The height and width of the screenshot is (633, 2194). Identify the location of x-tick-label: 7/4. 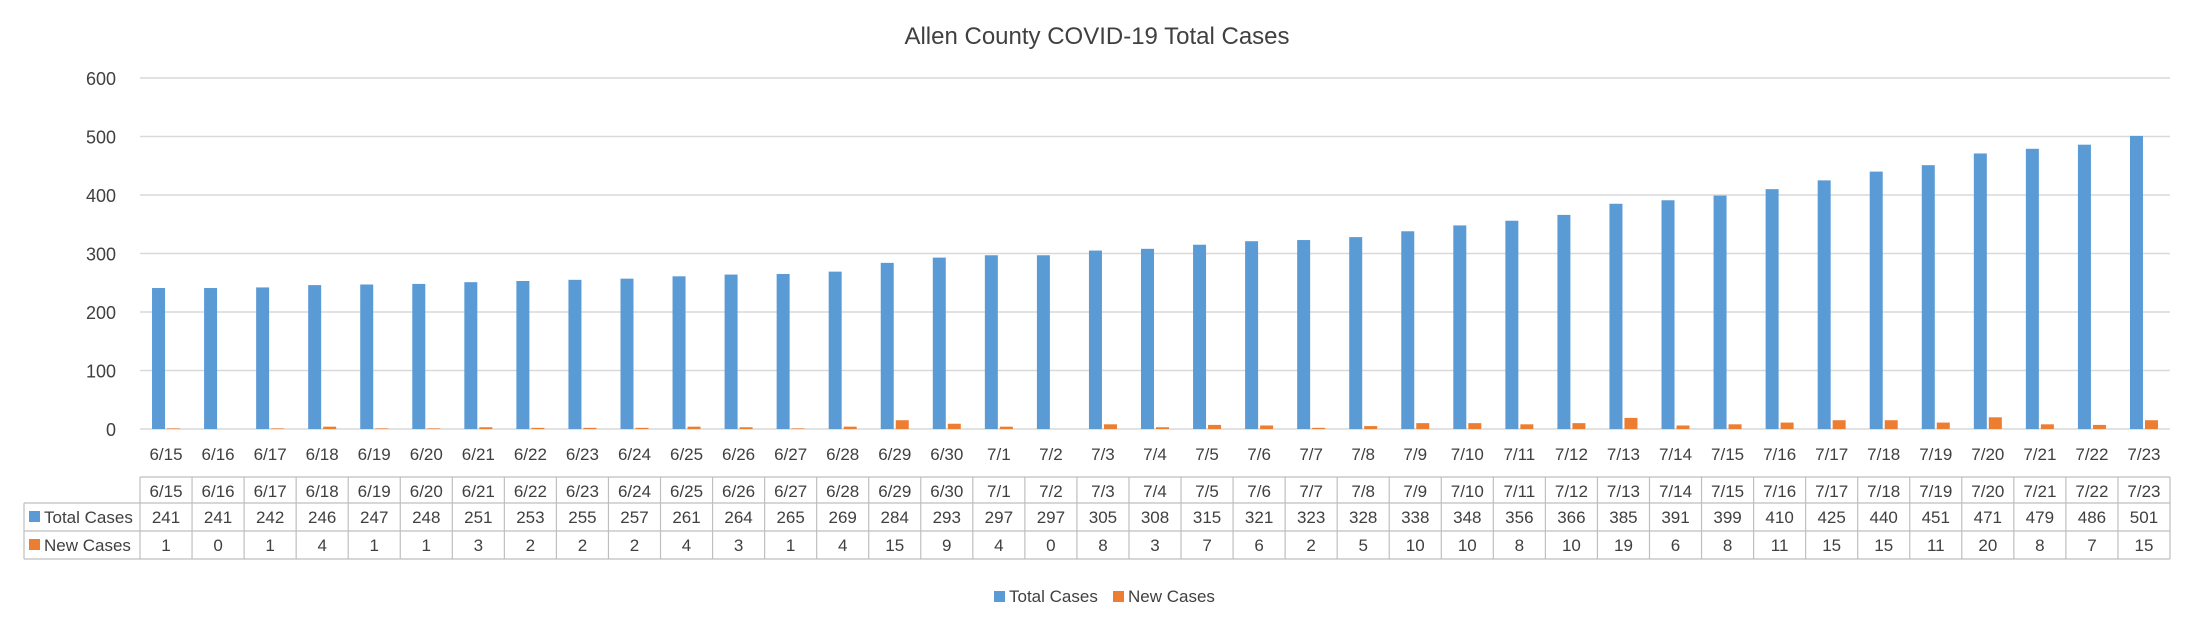
(1155, 454).